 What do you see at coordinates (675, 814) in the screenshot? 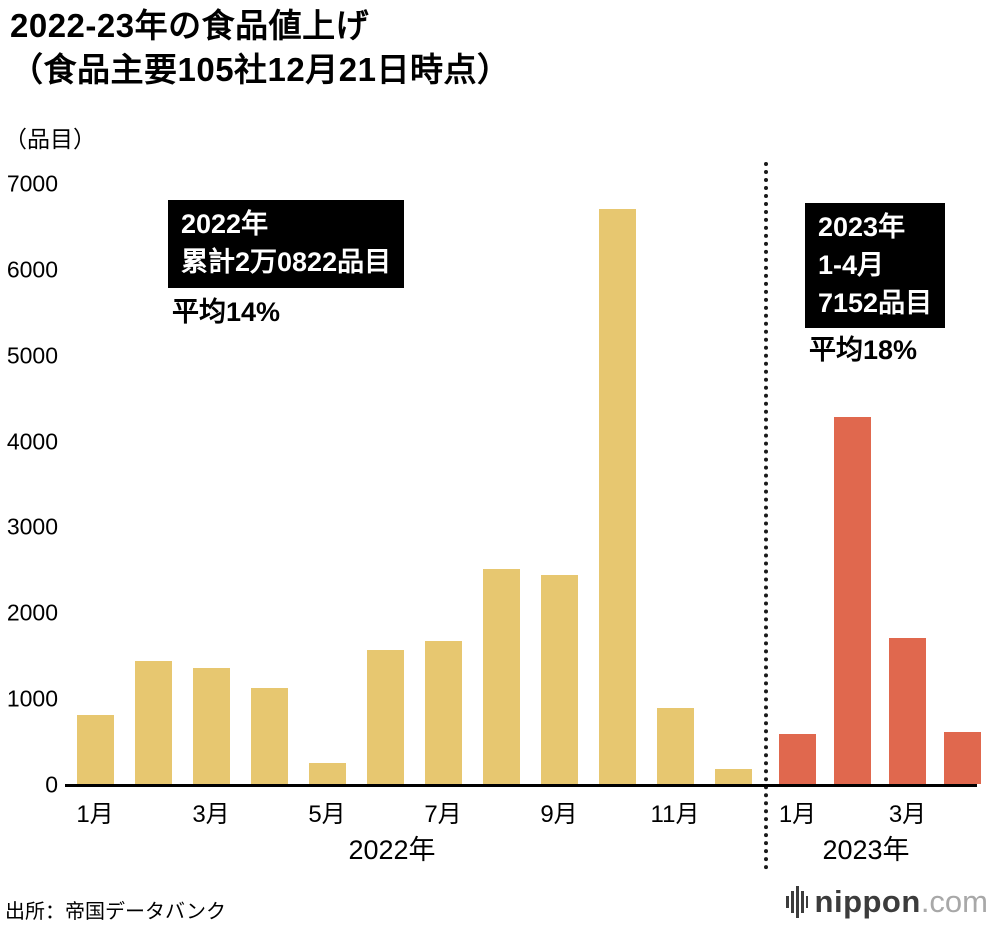
I see `x-tick-label-2022-11月: 11月` at bounding box center [675, 814].